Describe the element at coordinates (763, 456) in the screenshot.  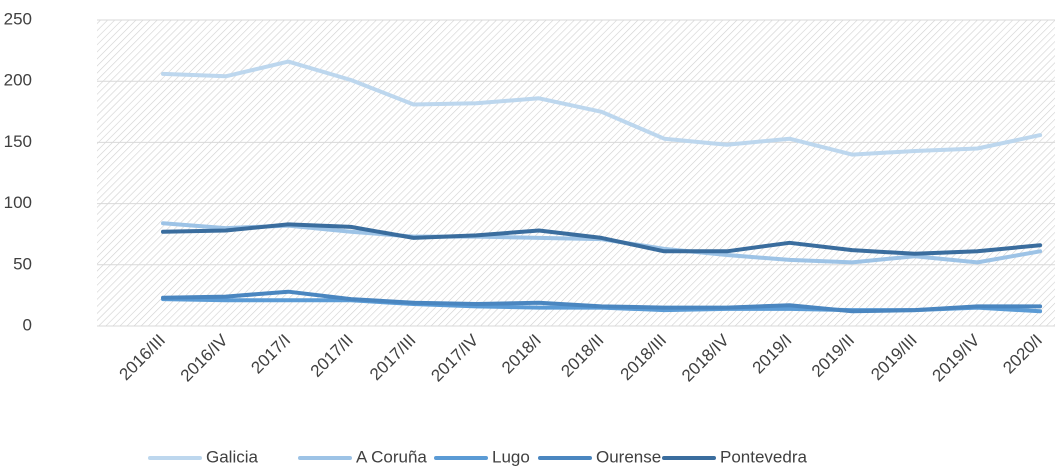
I see `legend-label: Pontevedra` at that location.